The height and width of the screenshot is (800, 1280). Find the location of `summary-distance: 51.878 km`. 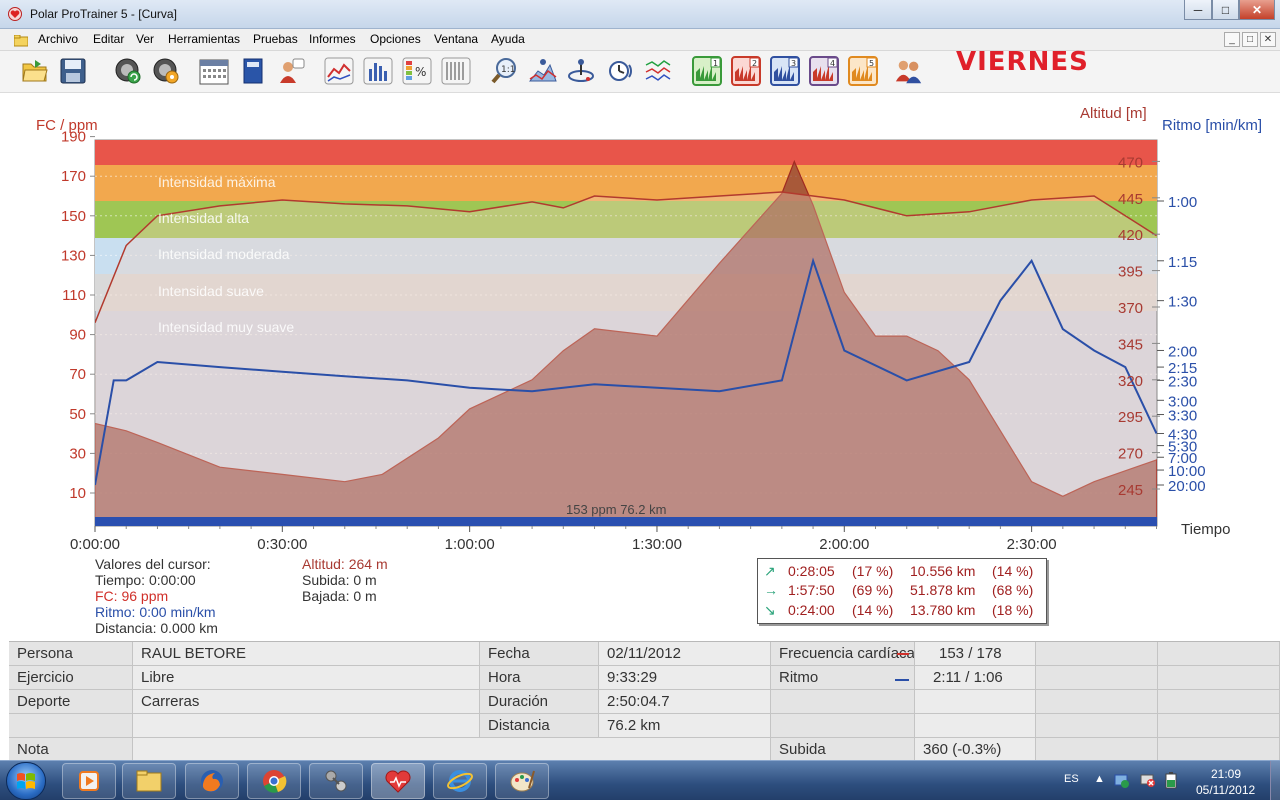

summary-distance: 51.878 km is located at coordinates (943, 590).